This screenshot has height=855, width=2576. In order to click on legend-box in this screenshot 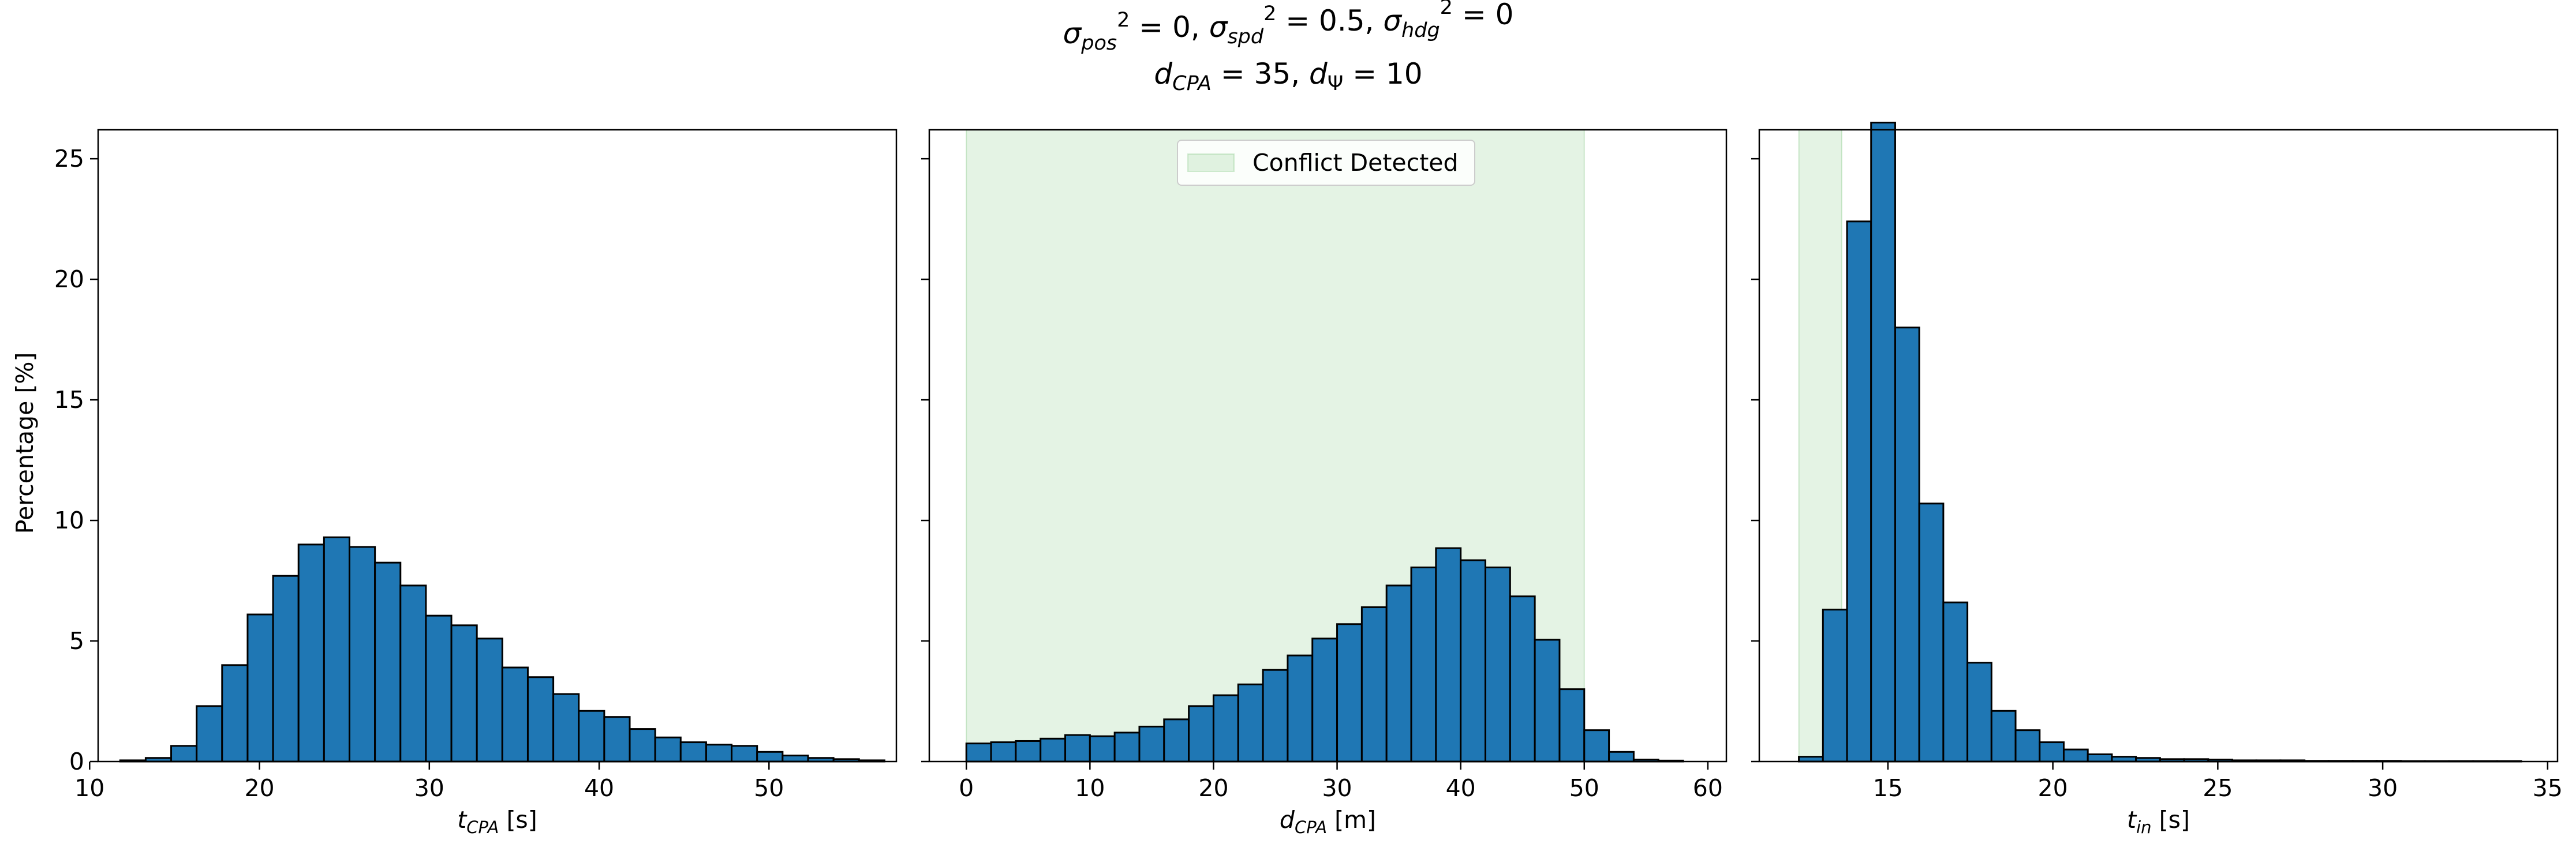, I will do `click(1326, 163)`.